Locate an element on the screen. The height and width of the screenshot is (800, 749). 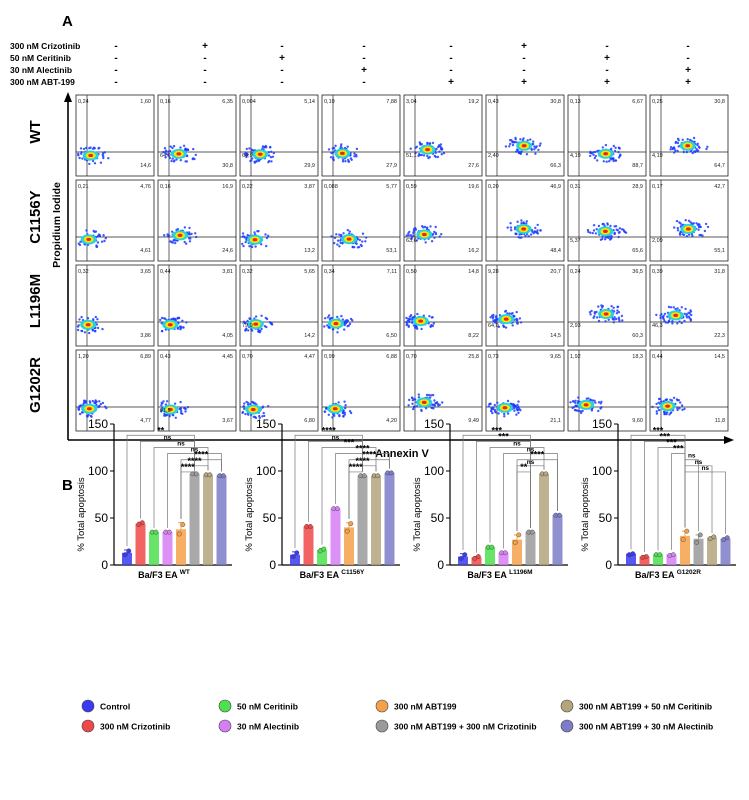
flow-plot: 0,13 6,67 4,19 88,7 is located at coordinates (607, 135).